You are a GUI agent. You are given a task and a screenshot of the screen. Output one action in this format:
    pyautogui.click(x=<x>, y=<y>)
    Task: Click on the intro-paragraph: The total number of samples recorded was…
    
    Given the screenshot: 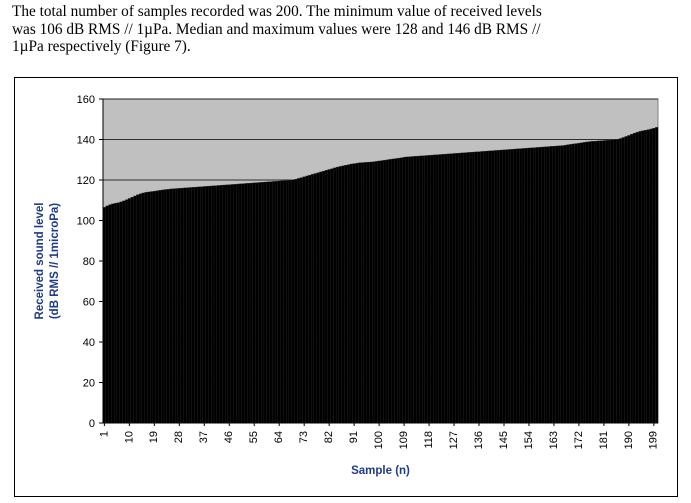 What is the action you would take?
    pyautogui.click(x=347, y=29)
    